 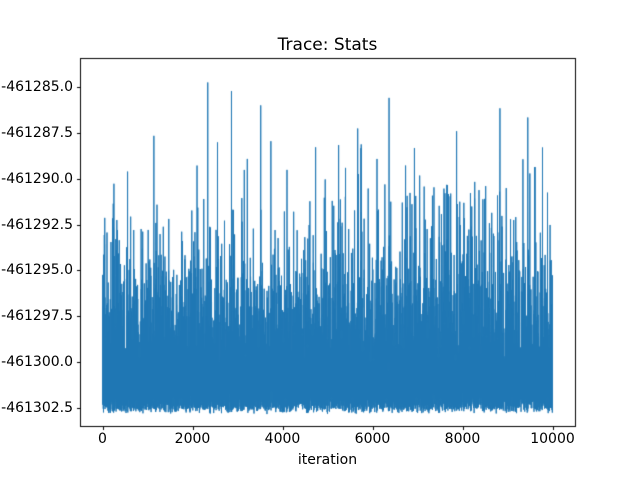 I want to click on y-tick-label: -461297.5, so click(x=37, y=316).